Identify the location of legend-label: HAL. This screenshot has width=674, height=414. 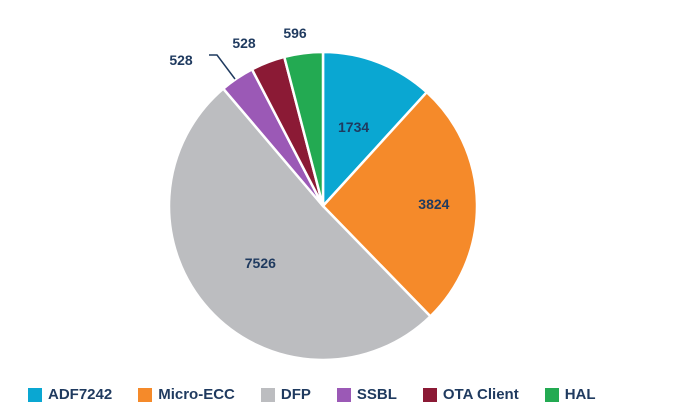
(580, 394).